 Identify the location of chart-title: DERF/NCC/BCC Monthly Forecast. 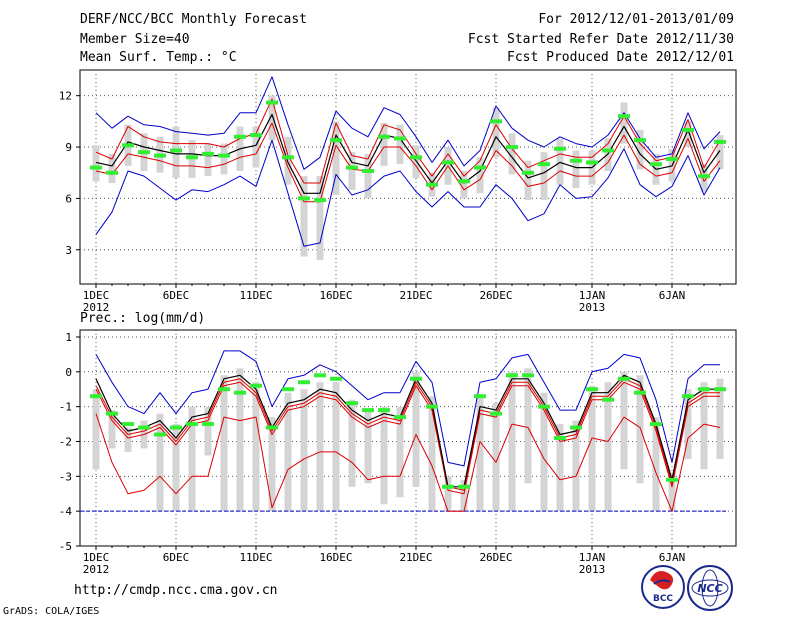
(193, 19).